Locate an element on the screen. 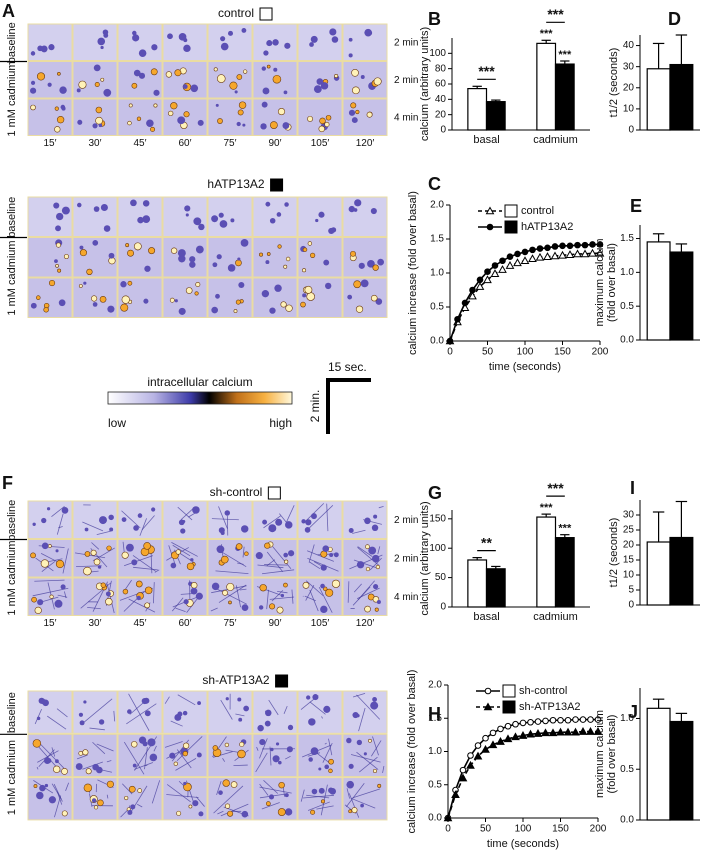 The image size is (705, 853). legend-swatch is located at coordinates (509, 707).